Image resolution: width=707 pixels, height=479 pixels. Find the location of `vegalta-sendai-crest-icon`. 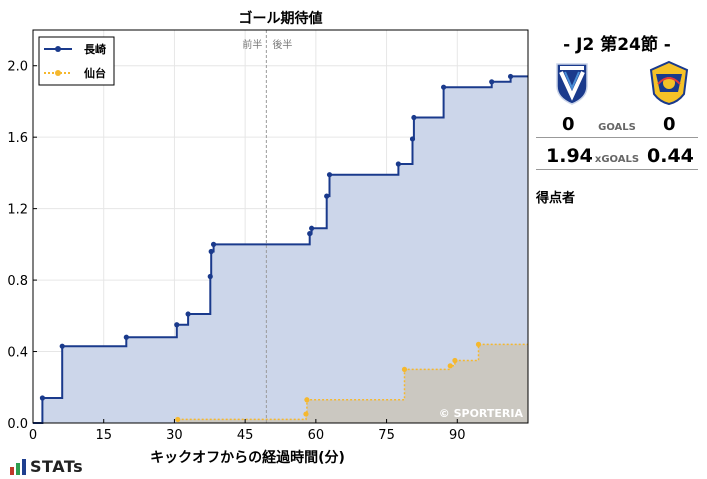

vegalta-sendai-crest-icon is located at coordinates (669, 83).